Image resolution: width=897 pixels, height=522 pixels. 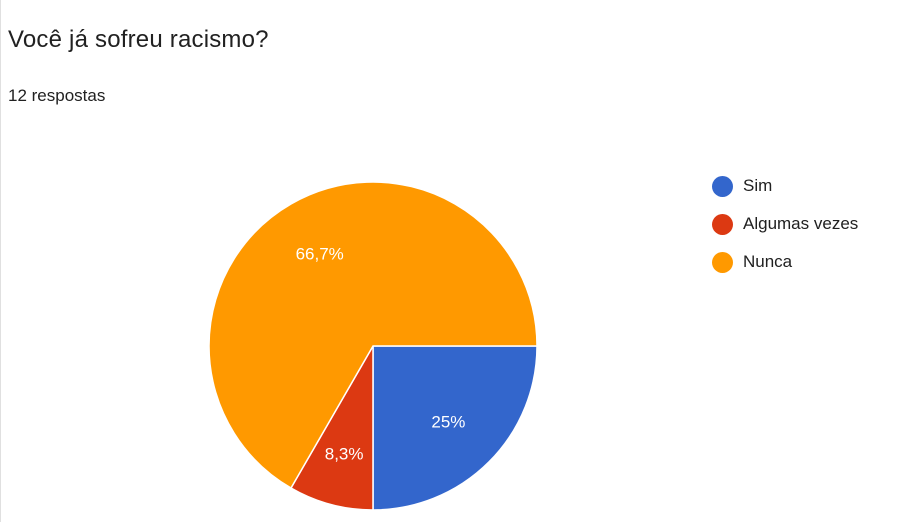 I want to click on slice-label-nunca: 66,7%, so click(x=320, y=254).